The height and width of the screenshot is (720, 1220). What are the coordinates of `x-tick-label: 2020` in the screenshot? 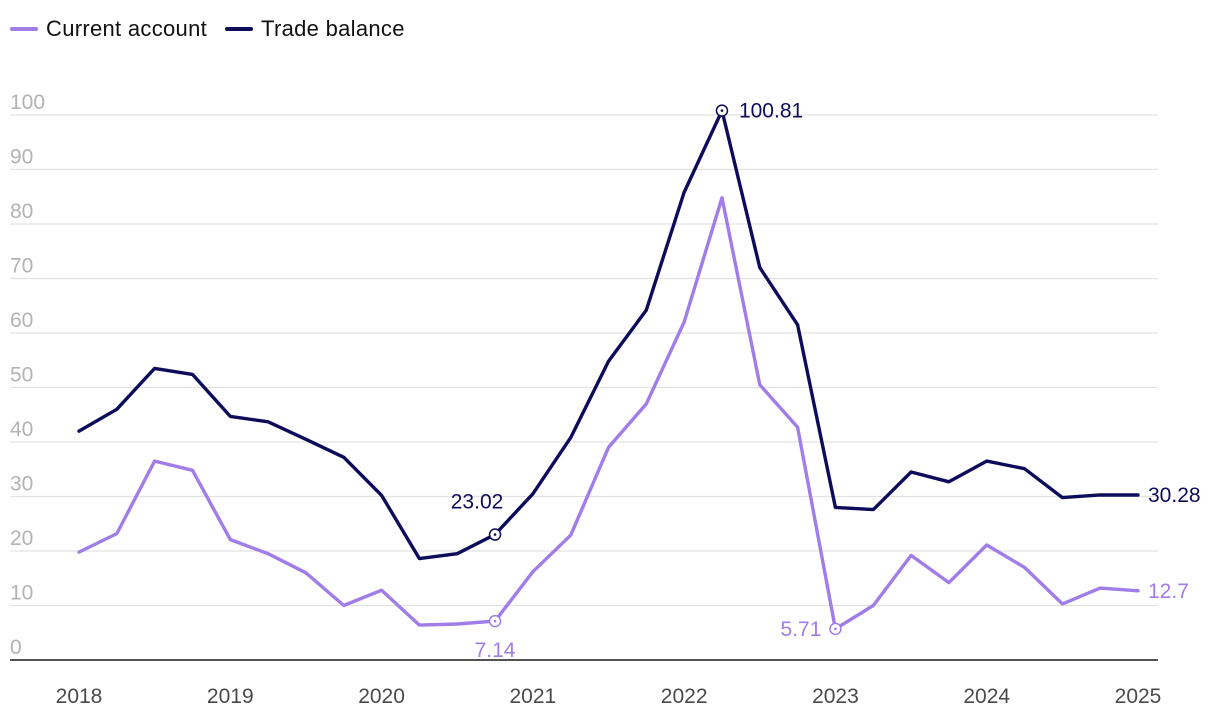 It's located at (381, 696).